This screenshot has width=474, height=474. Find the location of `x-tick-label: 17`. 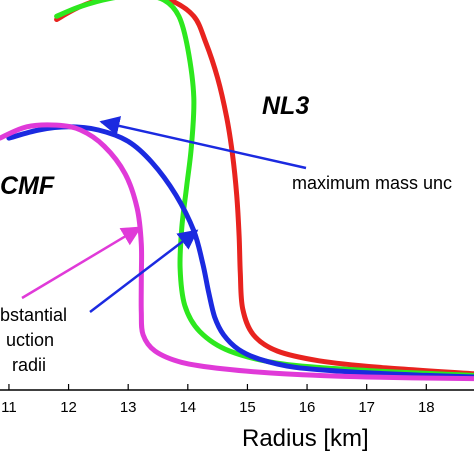

x-tick-label: 17 is located at coordinates (366, 407).